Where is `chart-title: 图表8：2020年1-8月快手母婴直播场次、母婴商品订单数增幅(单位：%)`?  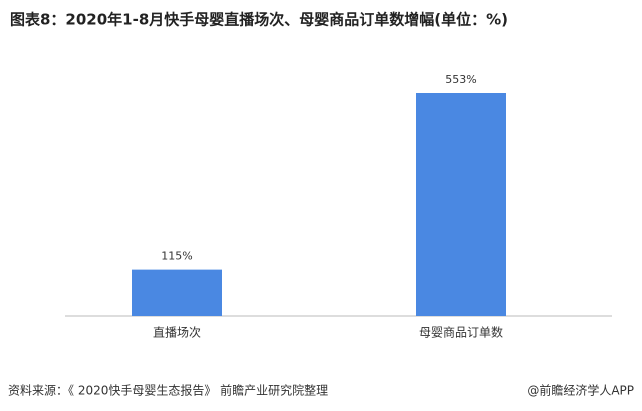 chart-title: 图表8：2020年1-8月快手母婴直播场次、母婴商品订单数增幅(单位：%) is located at coordinates (259, 20).